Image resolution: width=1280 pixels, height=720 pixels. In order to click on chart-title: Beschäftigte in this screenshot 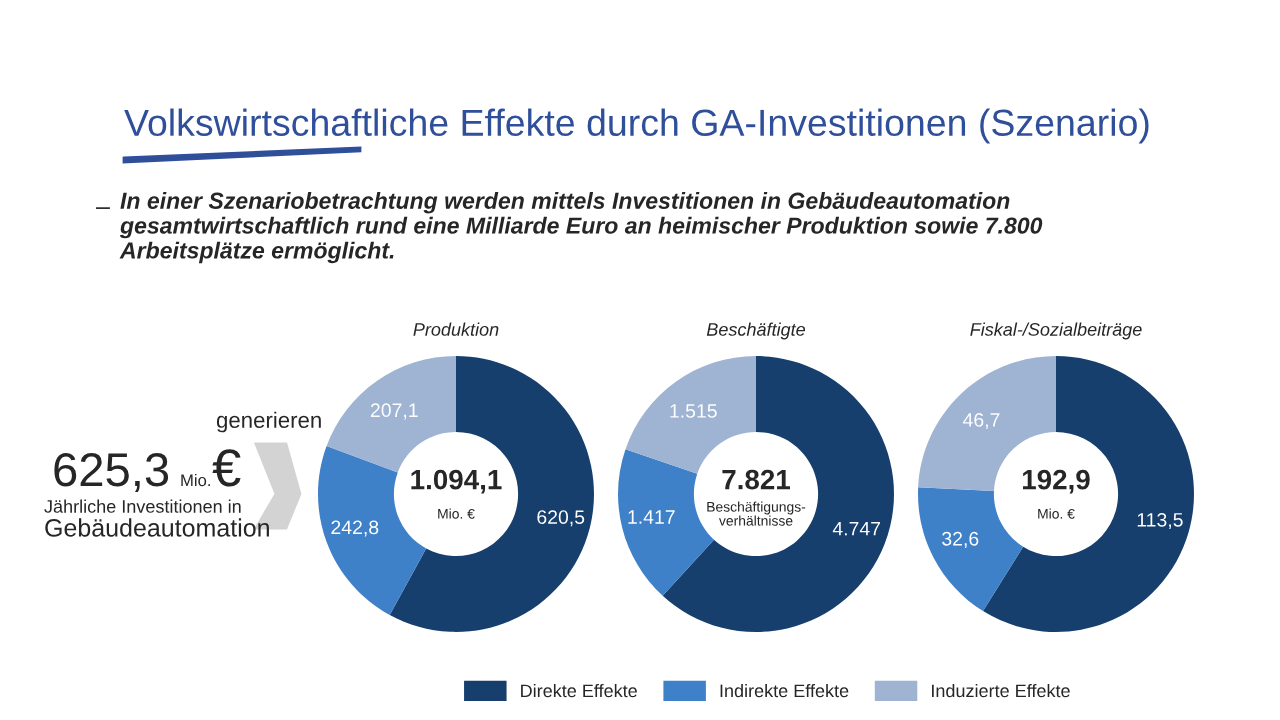, I will do `click(756, 331)`.